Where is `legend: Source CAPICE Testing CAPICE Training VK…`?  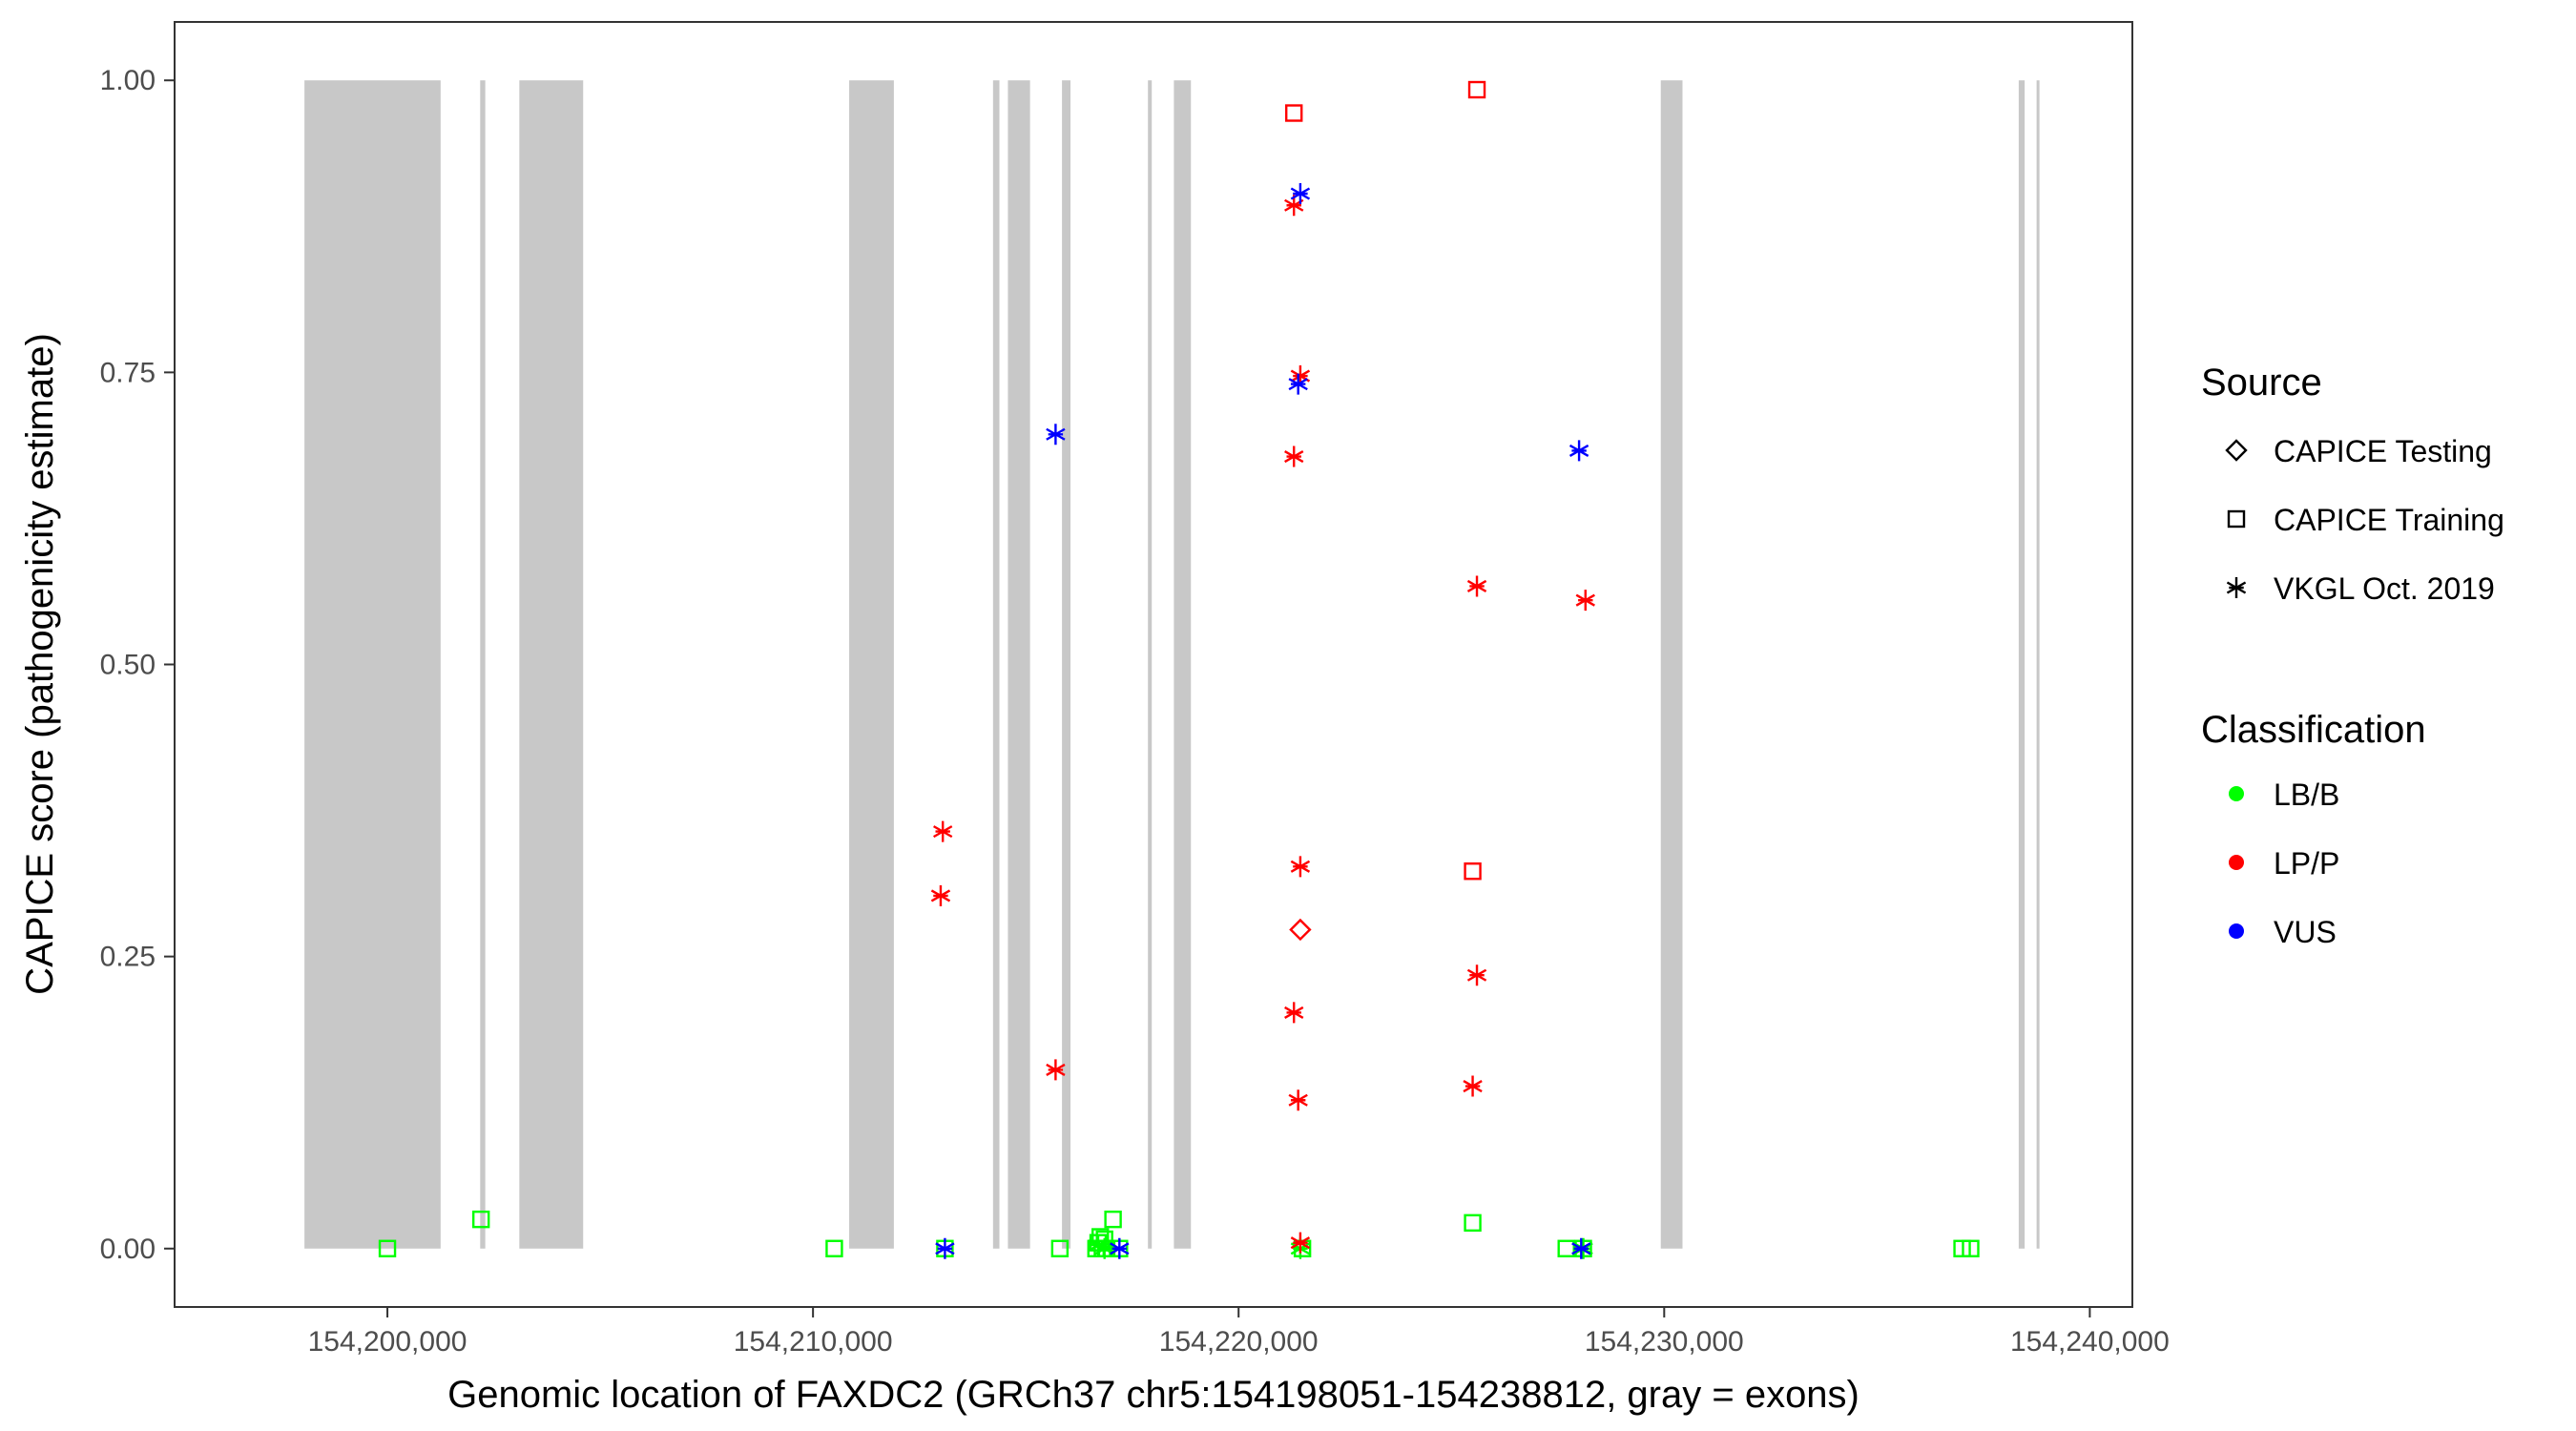 legend: Source CAPICE Testing CAPICE Training VK… is located at coordinates (2352, 655).